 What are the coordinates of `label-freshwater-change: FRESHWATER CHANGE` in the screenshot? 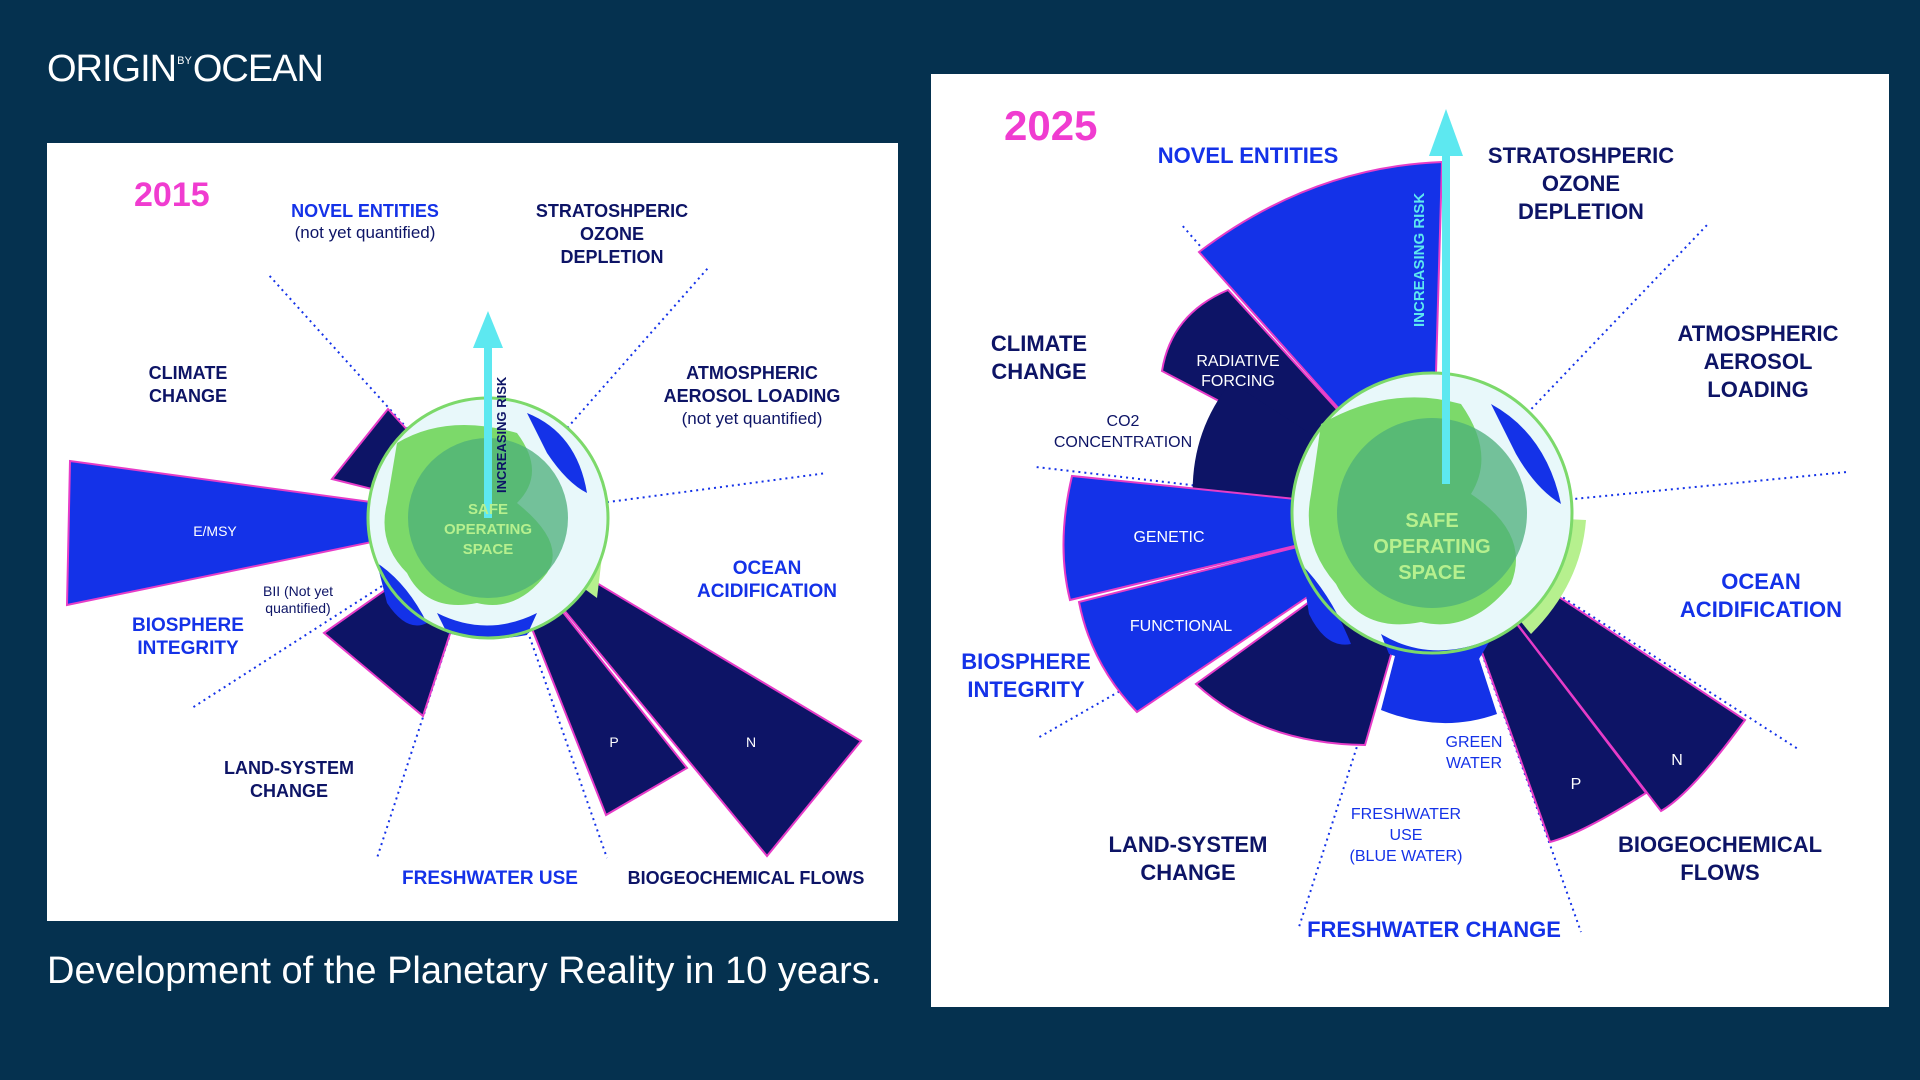 It's located at (1434, 929).